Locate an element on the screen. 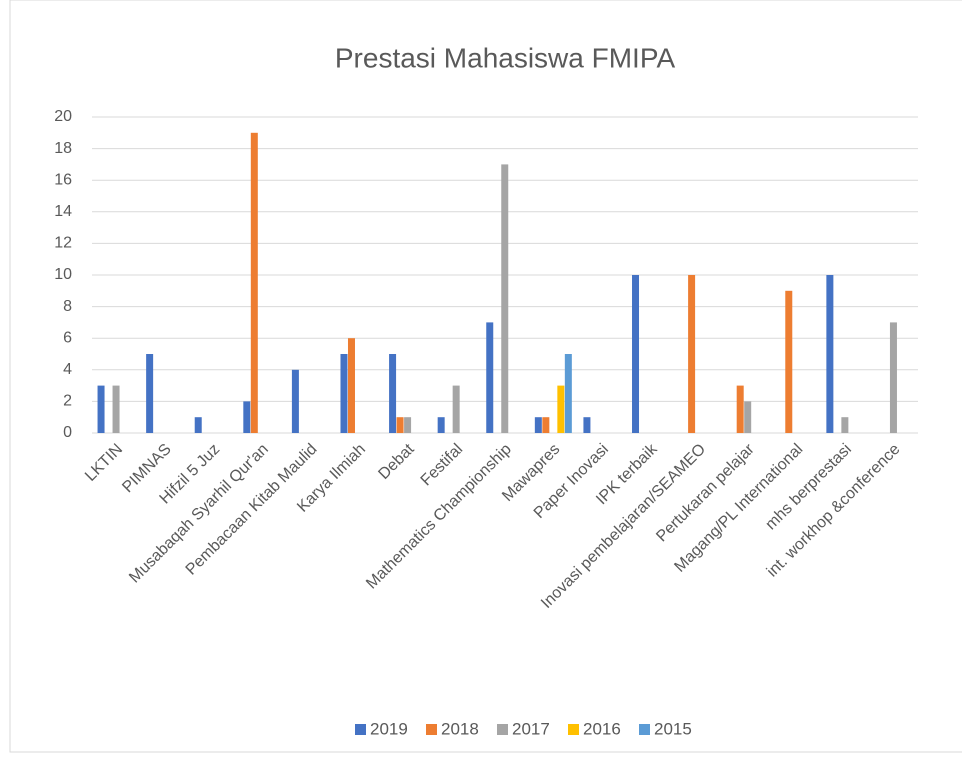 The height and width of the screenshot is (762, 962). y-tick-label: 0 is located at coordinates (67, 432).